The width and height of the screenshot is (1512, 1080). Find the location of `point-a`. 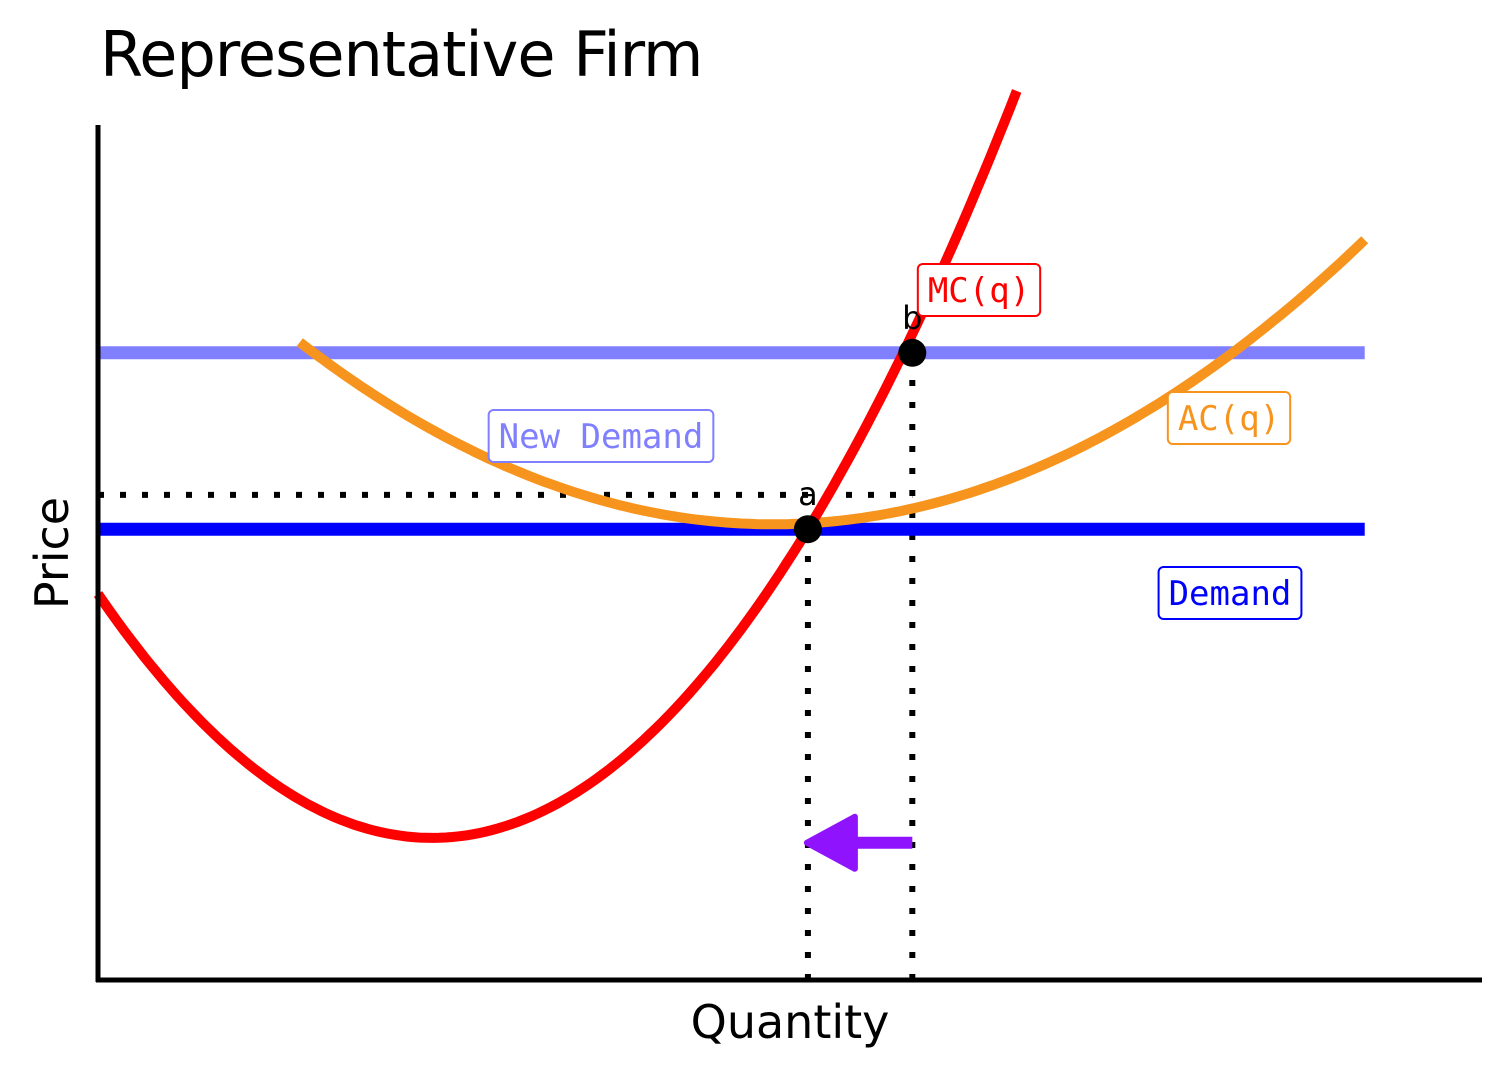

point-a is located at coordinates (807, 529).